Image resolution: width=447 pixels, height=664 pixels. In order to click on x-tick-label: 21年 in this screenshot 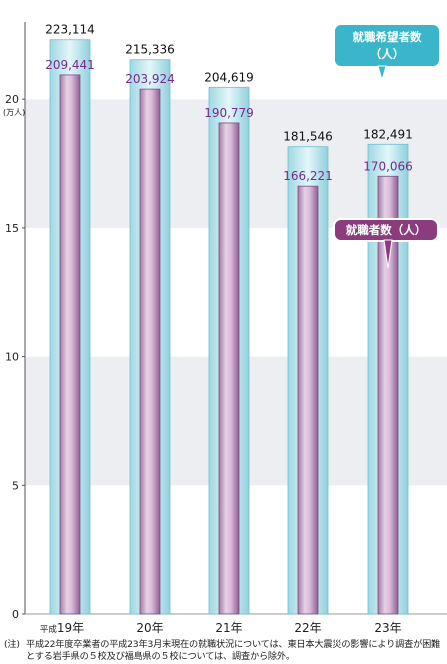, I will do `click(228, 628)`.